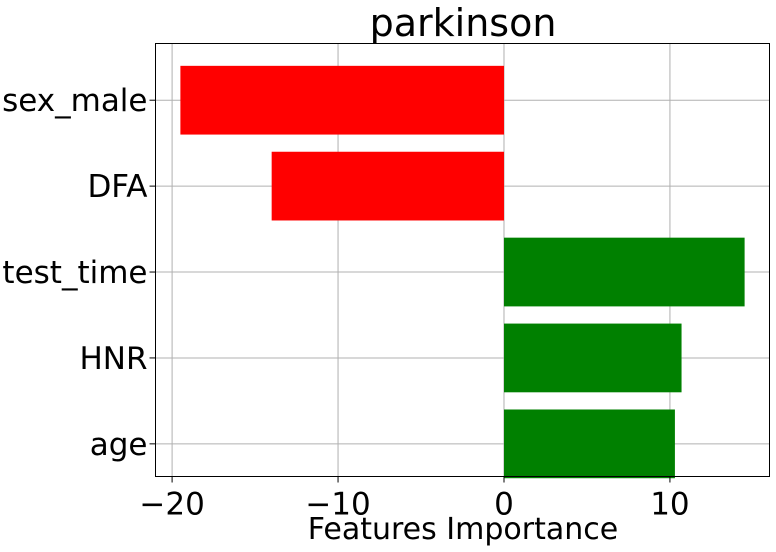  What do you see at coordinates (74, 273) in the screenshot?
I see `y-tick-label: test_time` at bounding box center [74, 273].